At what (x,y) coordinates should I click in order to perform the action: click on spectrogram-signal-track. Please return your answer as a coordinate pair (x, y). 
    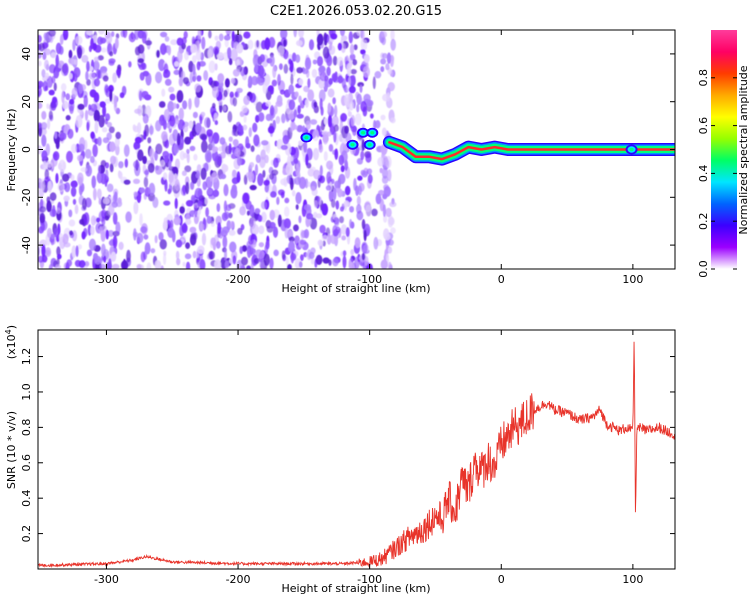
    Looking at the image, I should click on (487, 146).